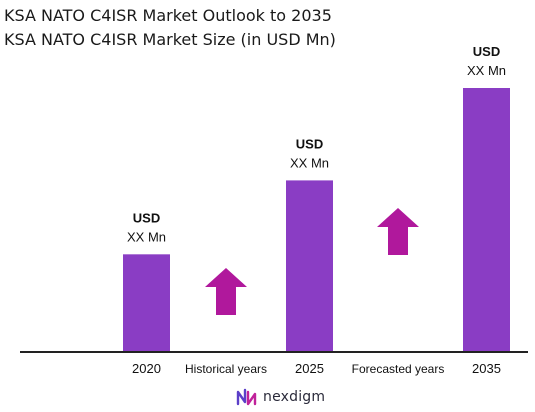  What do you see at coordinates (170, 39) in the screenshot?
I see `chart-subtitle: KSA NATO C4ISR Market Size (in USD Mn)` at bounding box center [170, 39].